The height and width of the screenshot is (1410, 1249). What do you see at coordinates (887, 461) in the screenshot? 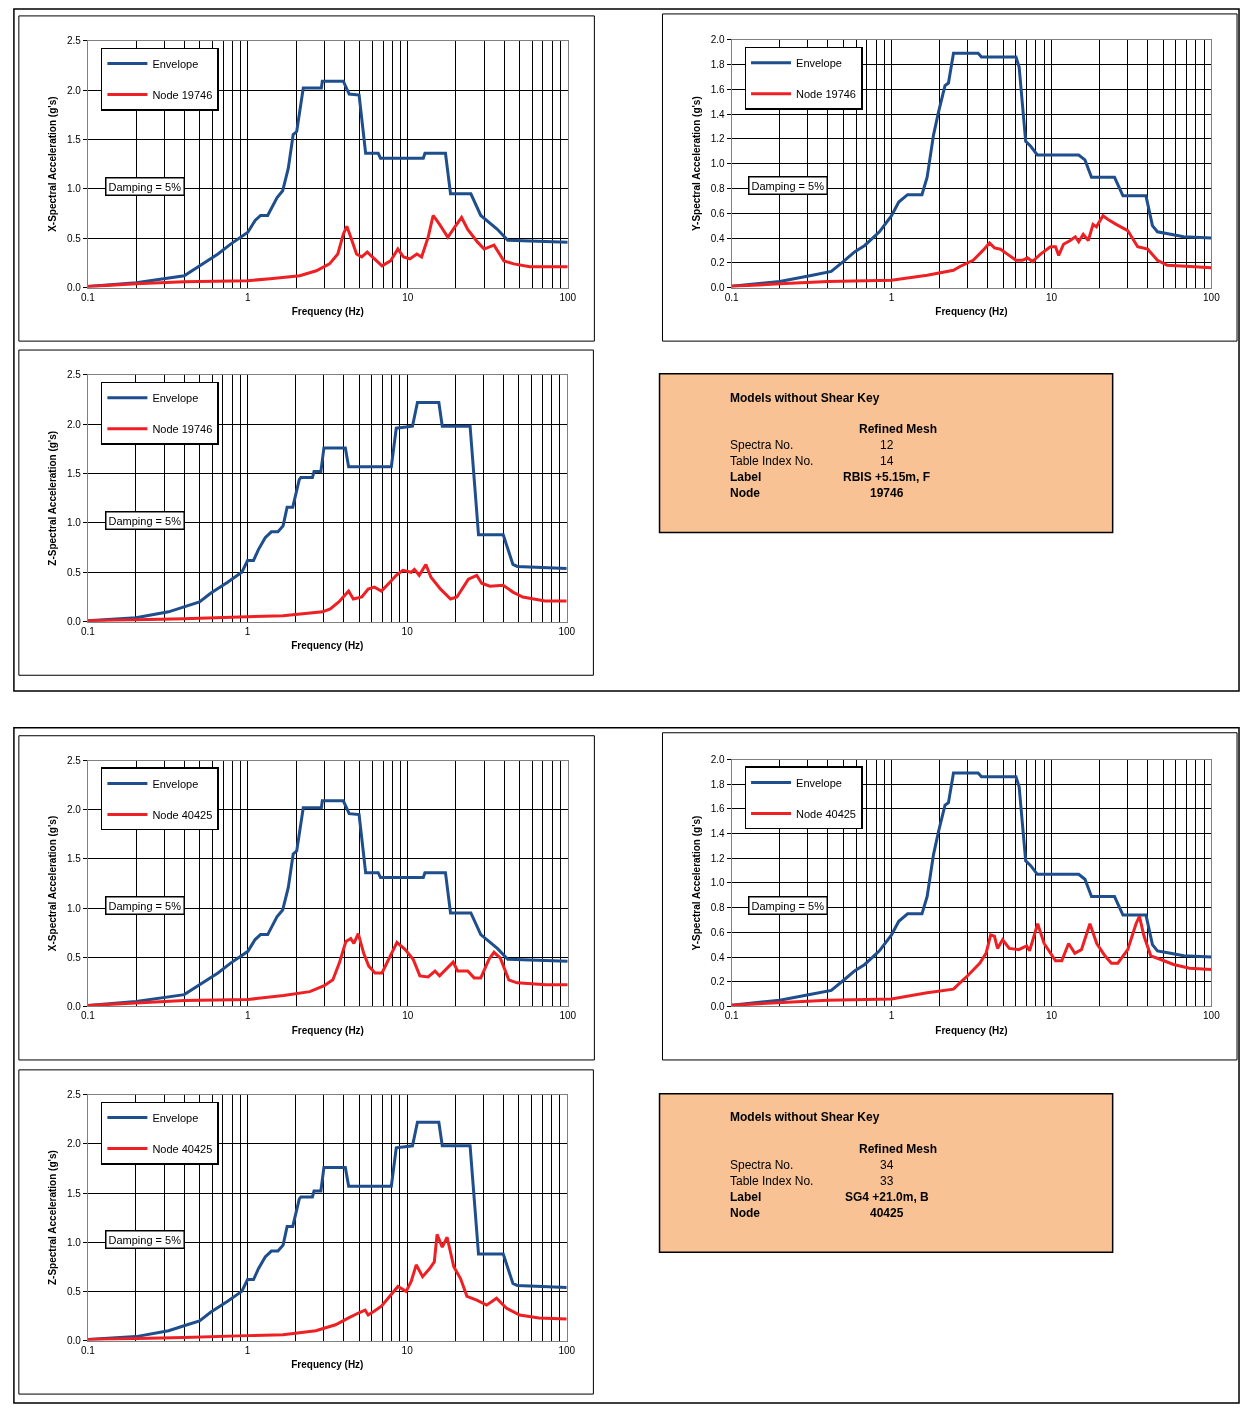
I see `text: 14` at bounding box center [887, 461].